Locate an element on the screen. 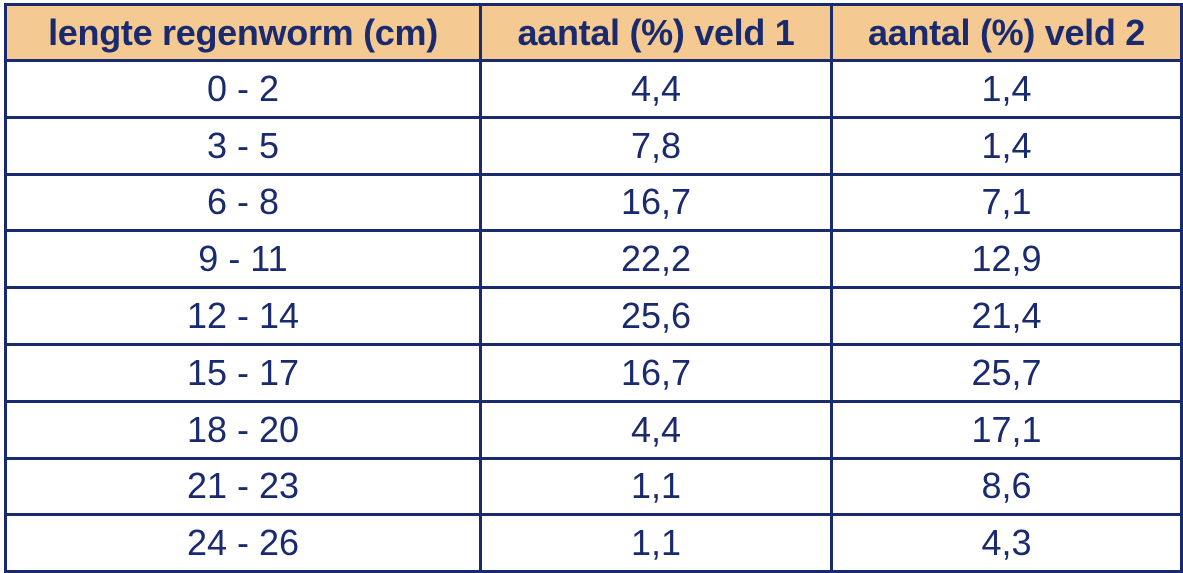  cell-field-1-percent: 7,8 is located at coordinates (656, 145).